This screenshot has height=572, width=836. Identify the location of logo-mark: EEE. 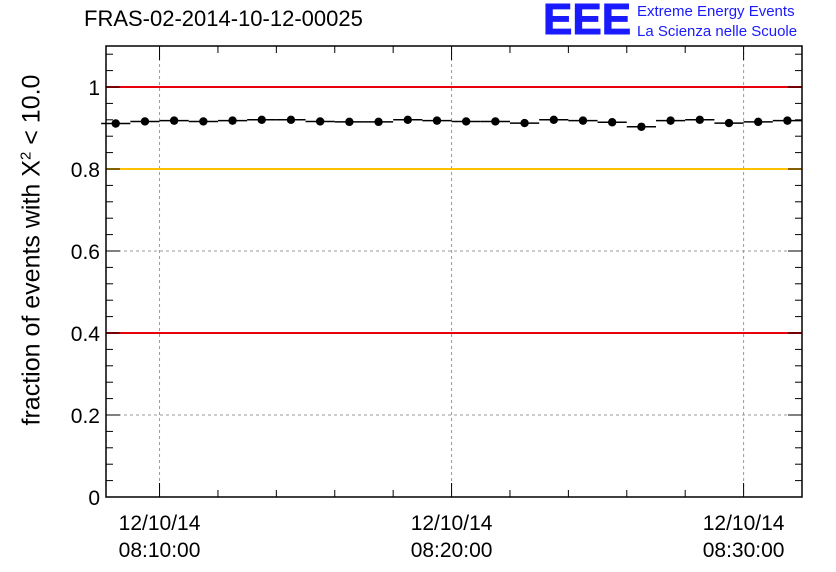
(587, 22).